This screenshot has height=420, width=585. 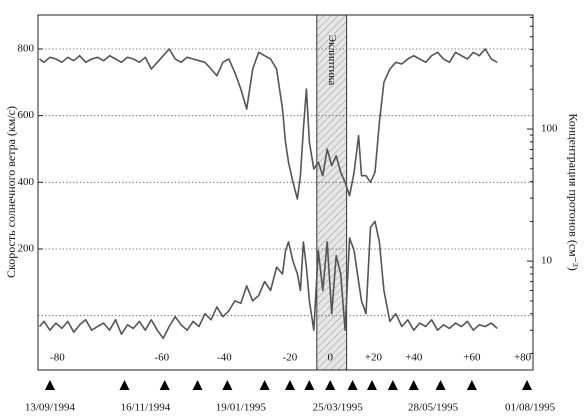 I want to click on y-tick-label: 400, so click(x=26, y=182).